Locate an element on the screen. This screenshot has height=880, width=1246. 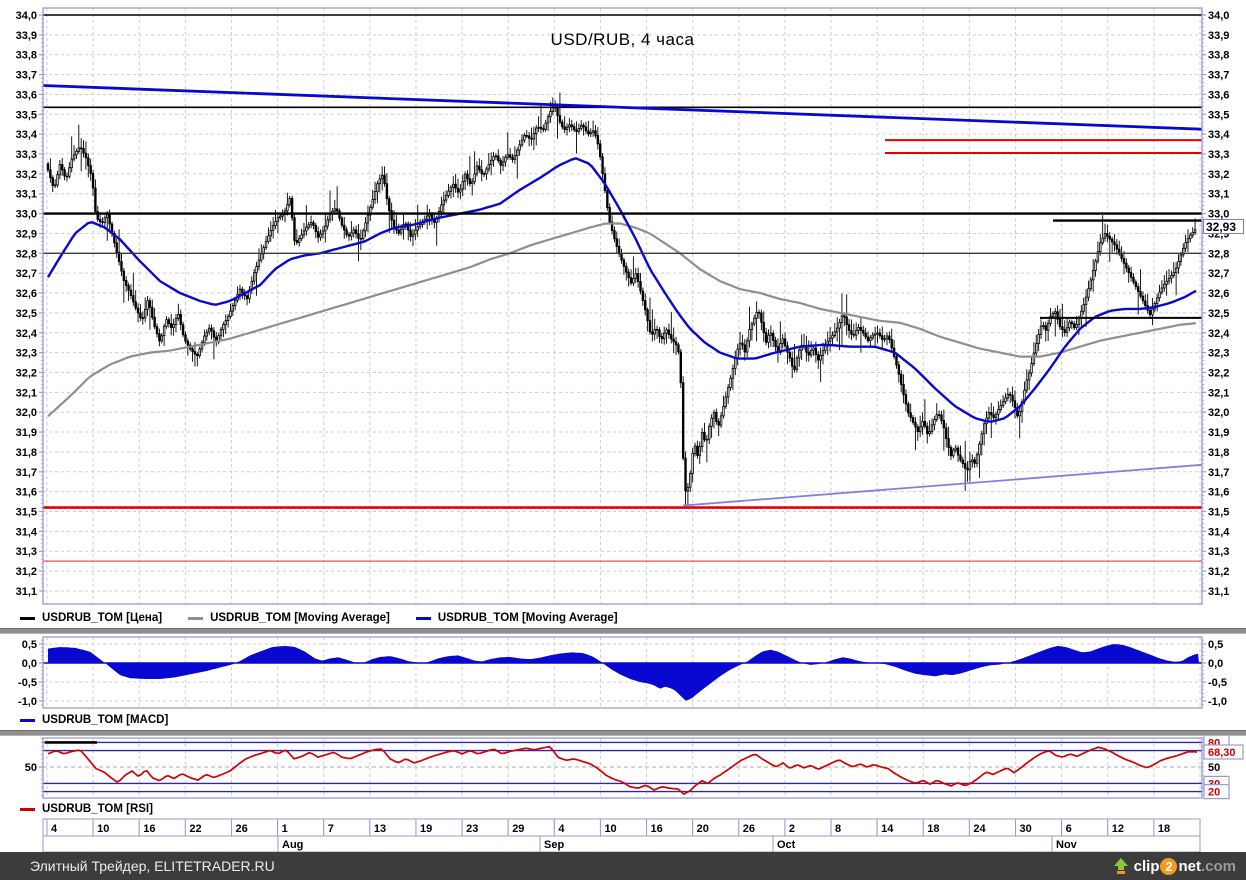
svg-text: 68,30 is located at coordinates (1222, 753).